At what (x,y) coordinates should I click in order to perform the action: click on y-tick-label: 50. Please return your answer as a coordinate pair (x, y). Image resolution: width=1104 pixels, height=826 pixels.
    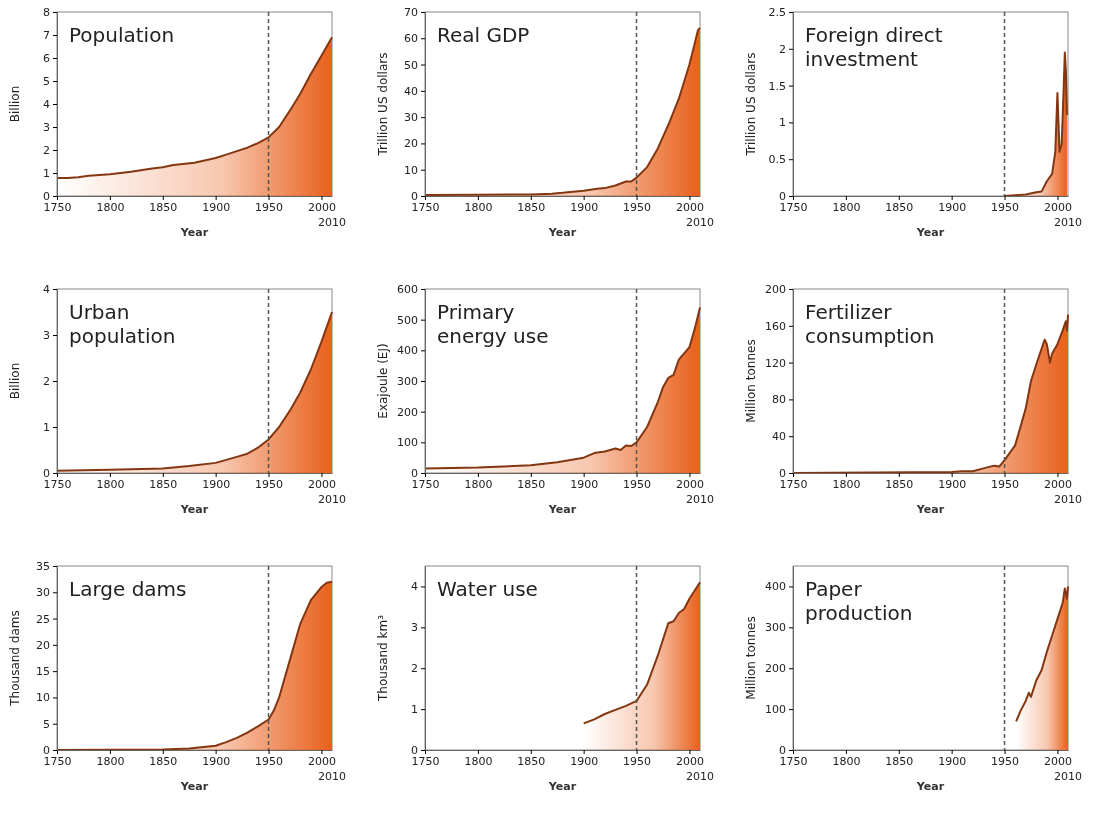
    Looking at the image, I should click on (411, 65).